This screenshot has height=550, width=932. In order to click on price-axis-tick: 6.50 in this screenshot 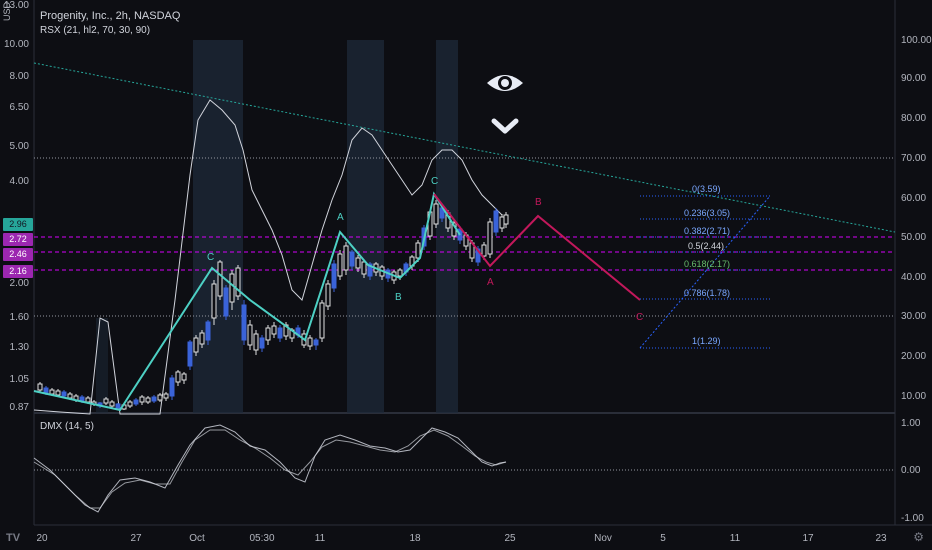, I will do `click(20, 107)`.